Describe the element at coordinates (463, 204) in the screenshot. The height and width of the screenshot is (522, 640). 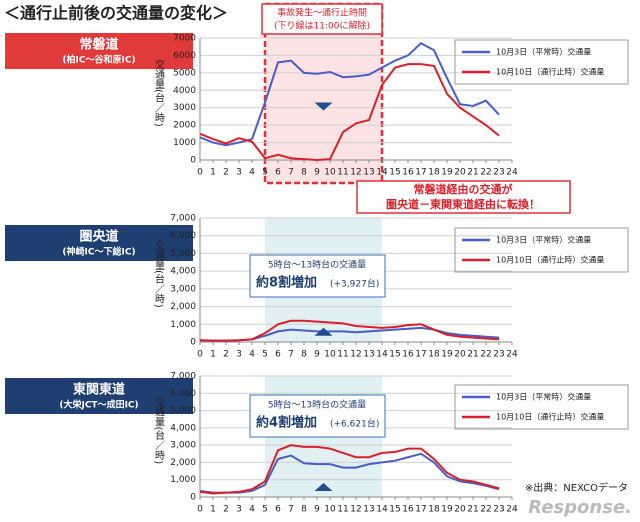
I see `annotation: 圏央道－東関東道経由に転換！` at that location.